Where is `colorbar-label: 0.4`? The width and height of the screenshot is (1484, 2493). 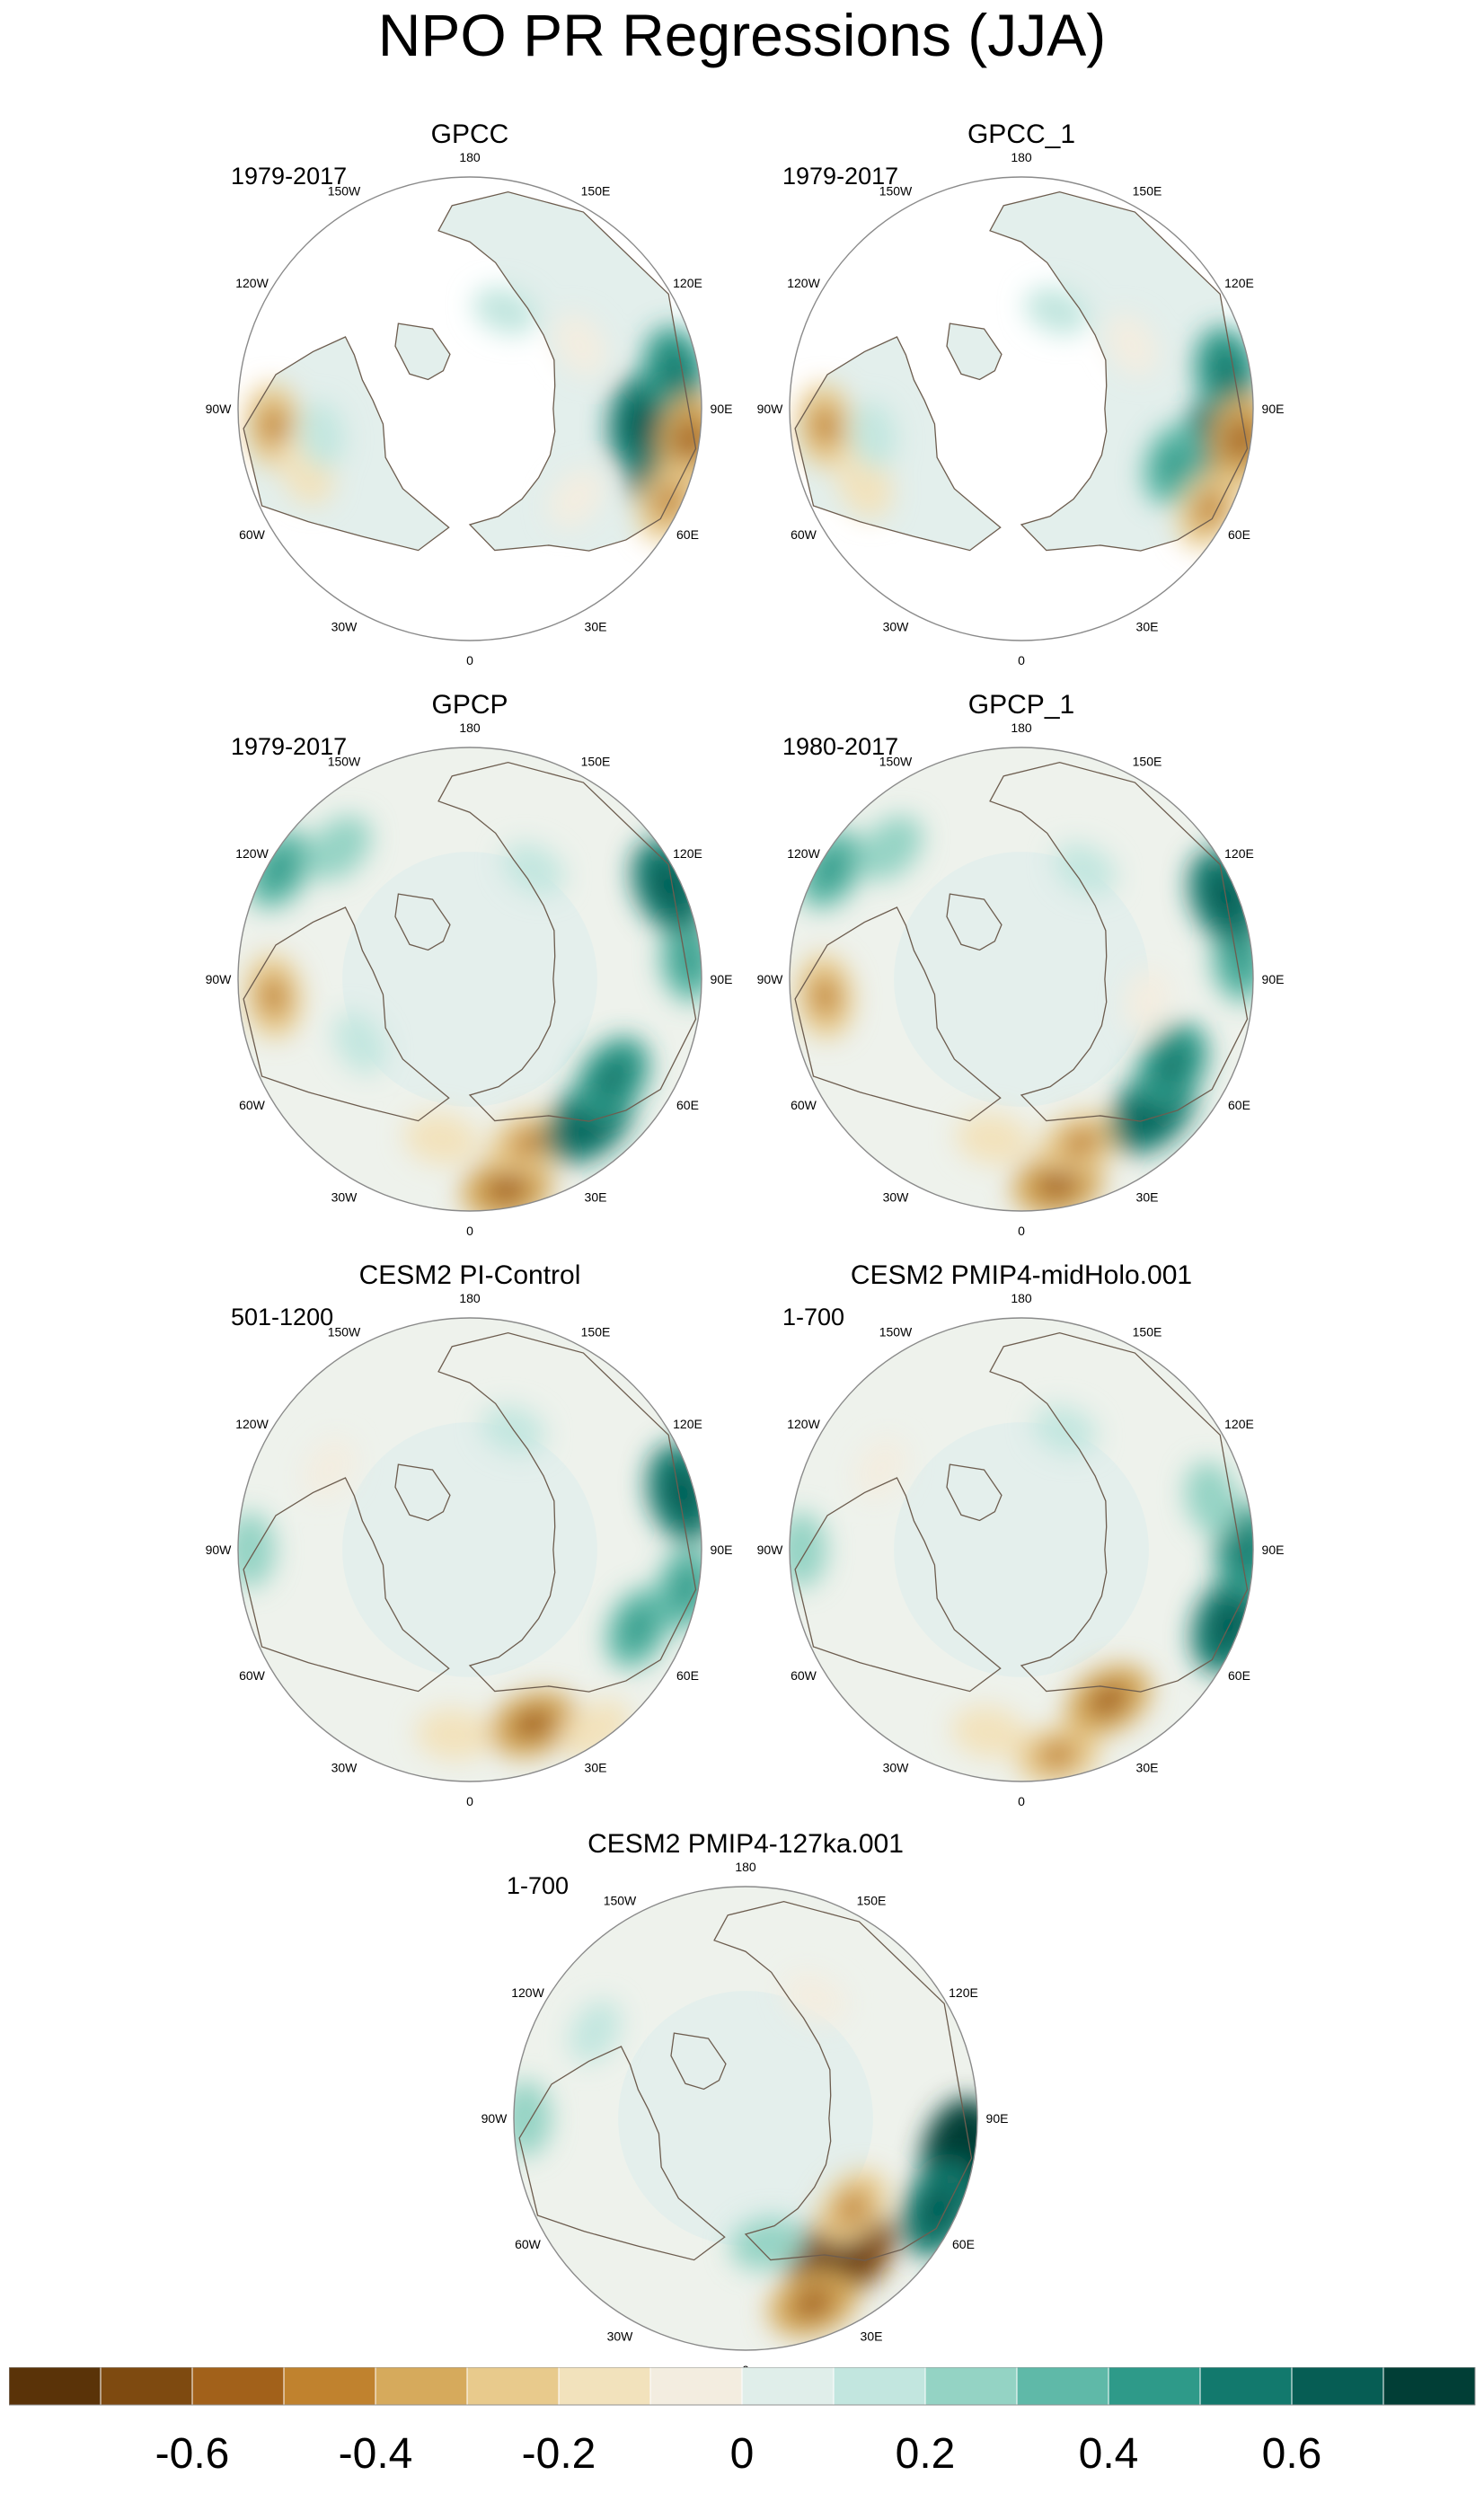 colorbar-label: 0.4 is located at coordinates (1109, 2454).